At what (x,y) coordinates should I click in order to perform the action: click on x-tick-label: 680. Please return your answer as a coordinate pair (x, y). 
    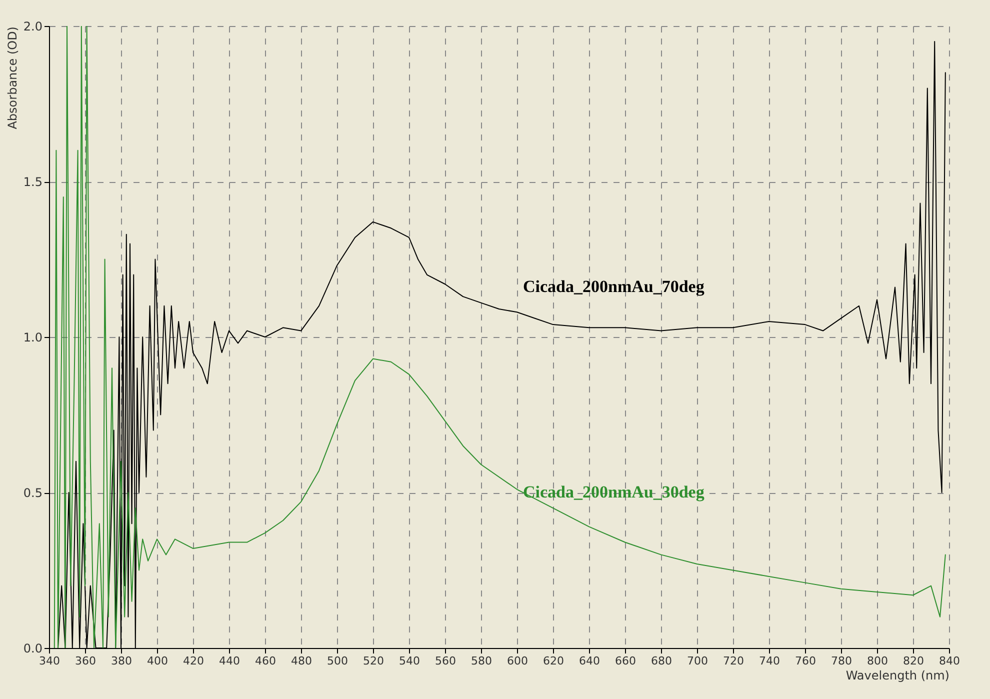
    Looking at the image, I should click on (661, 661).